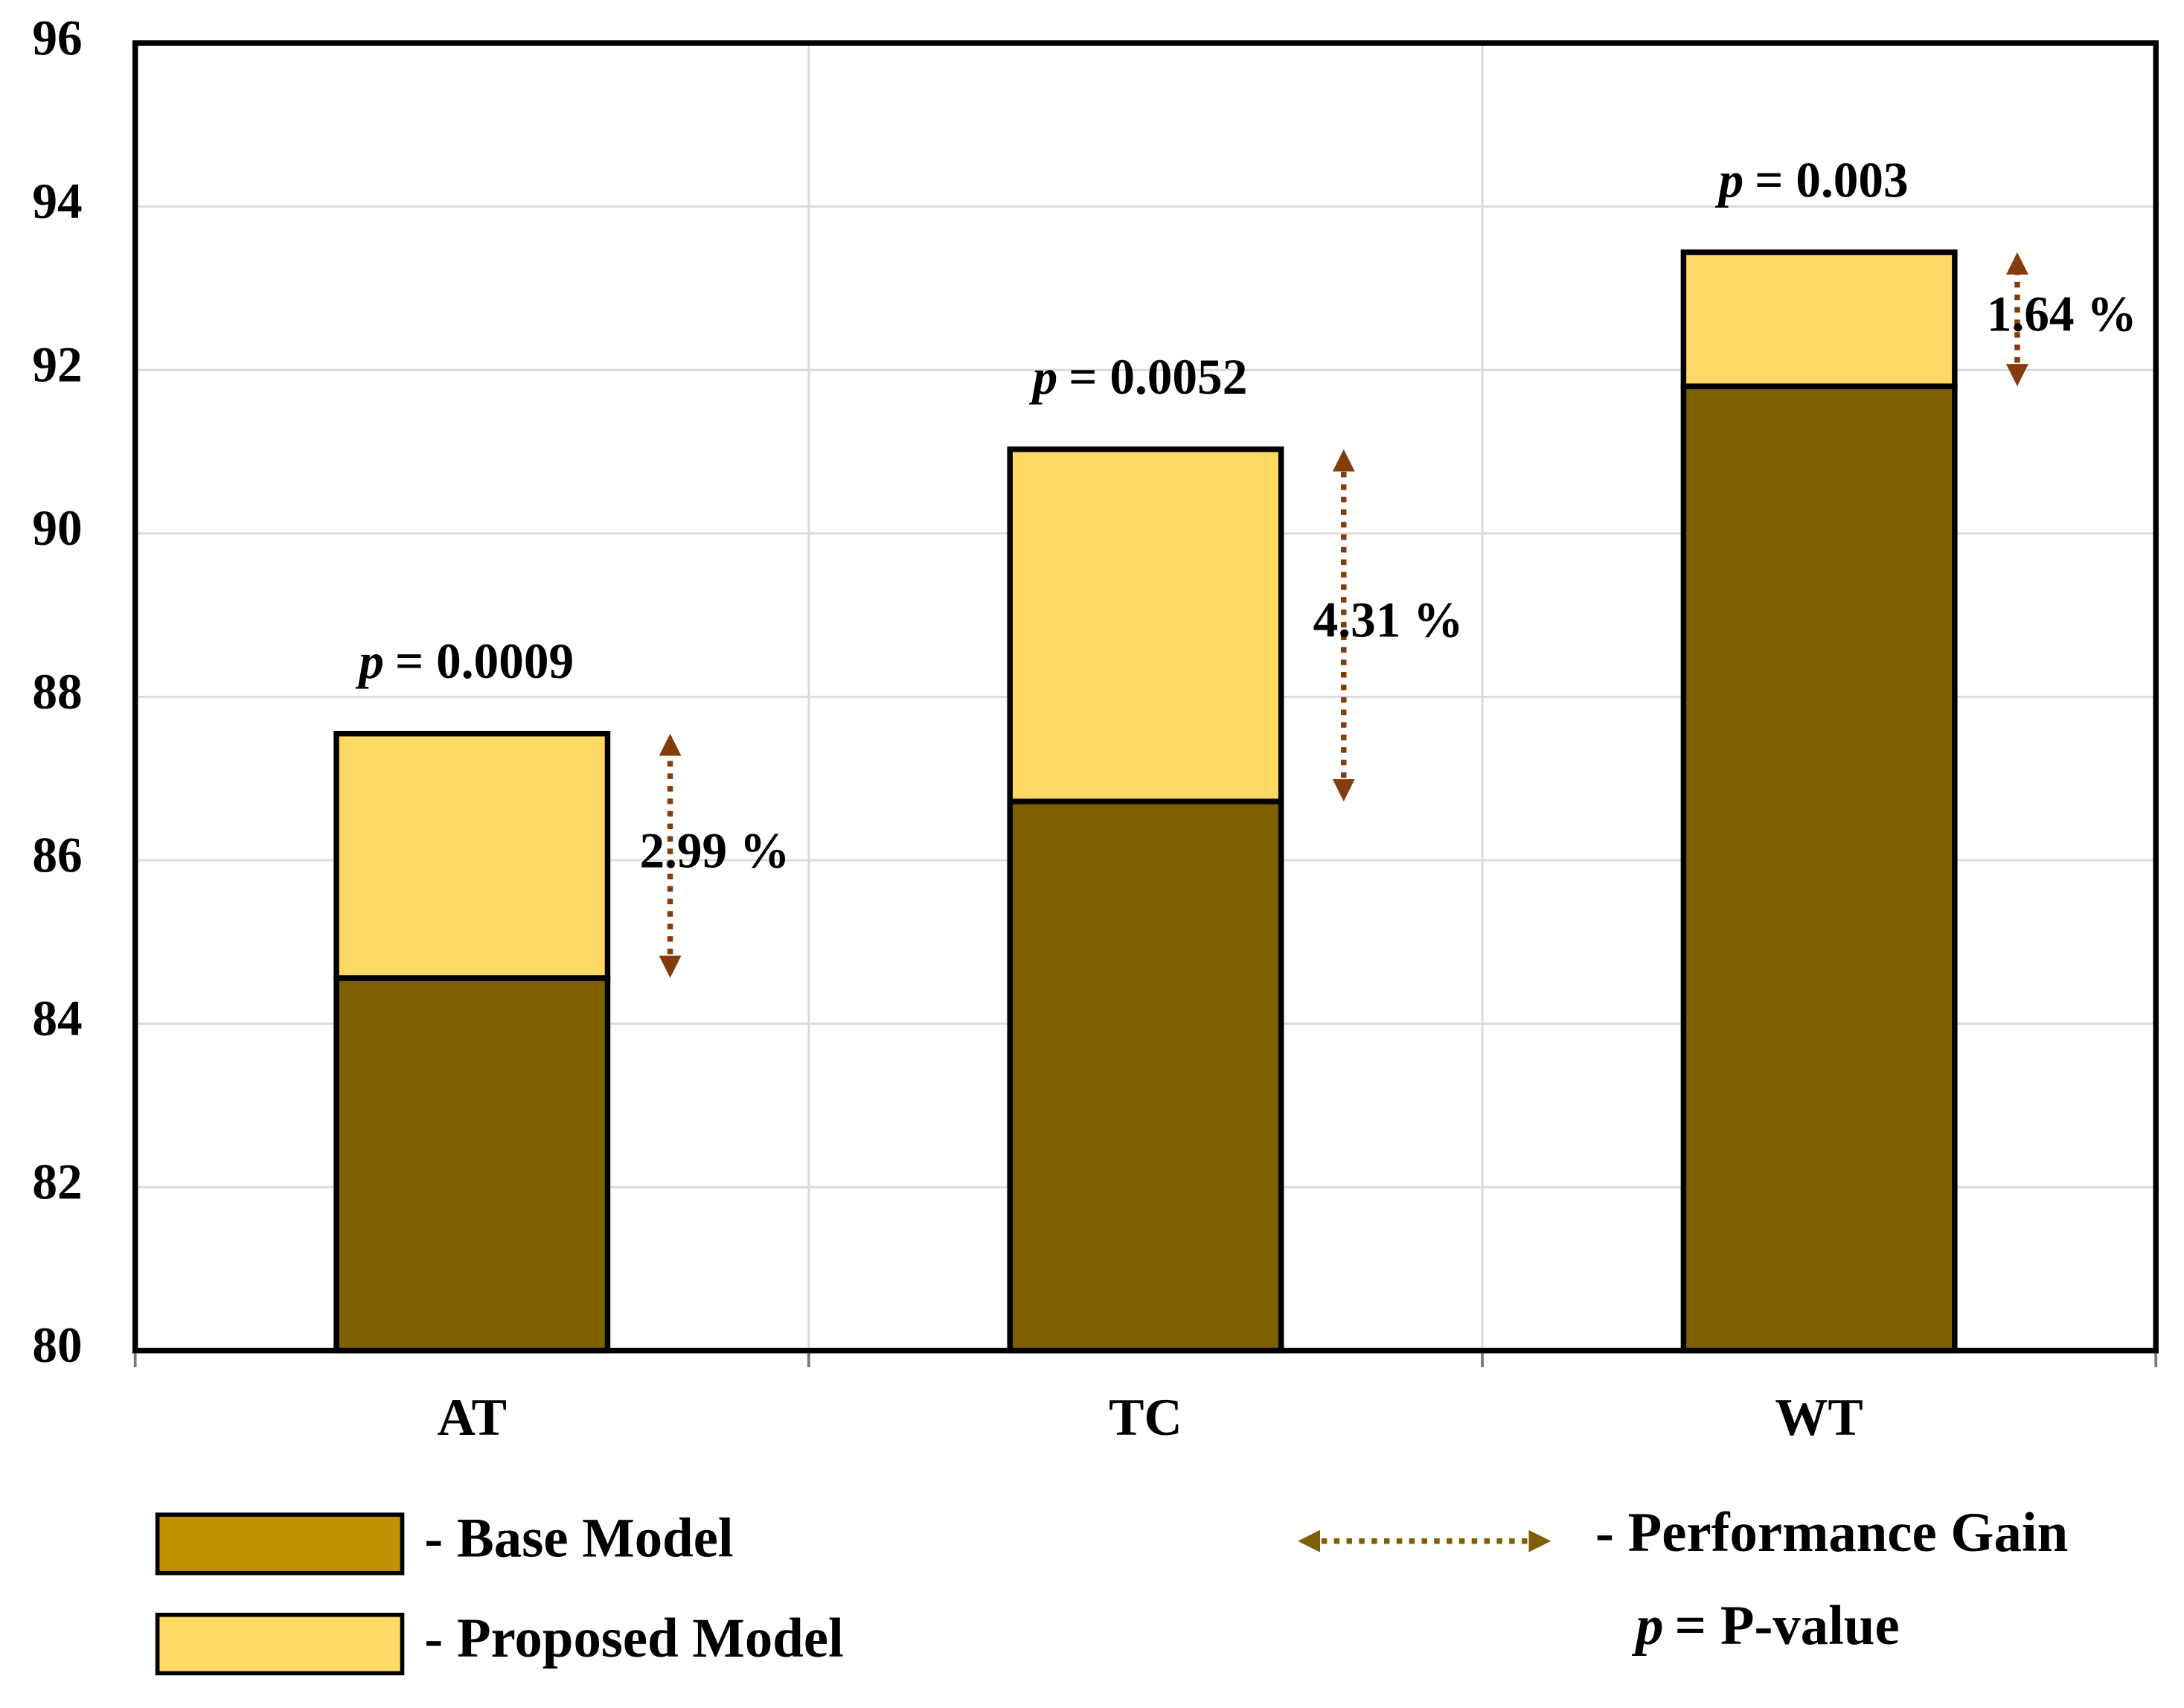  Describe the element at coordinates (57, 37) in the screenshot. I see `y-tick-label: 96` at that location.